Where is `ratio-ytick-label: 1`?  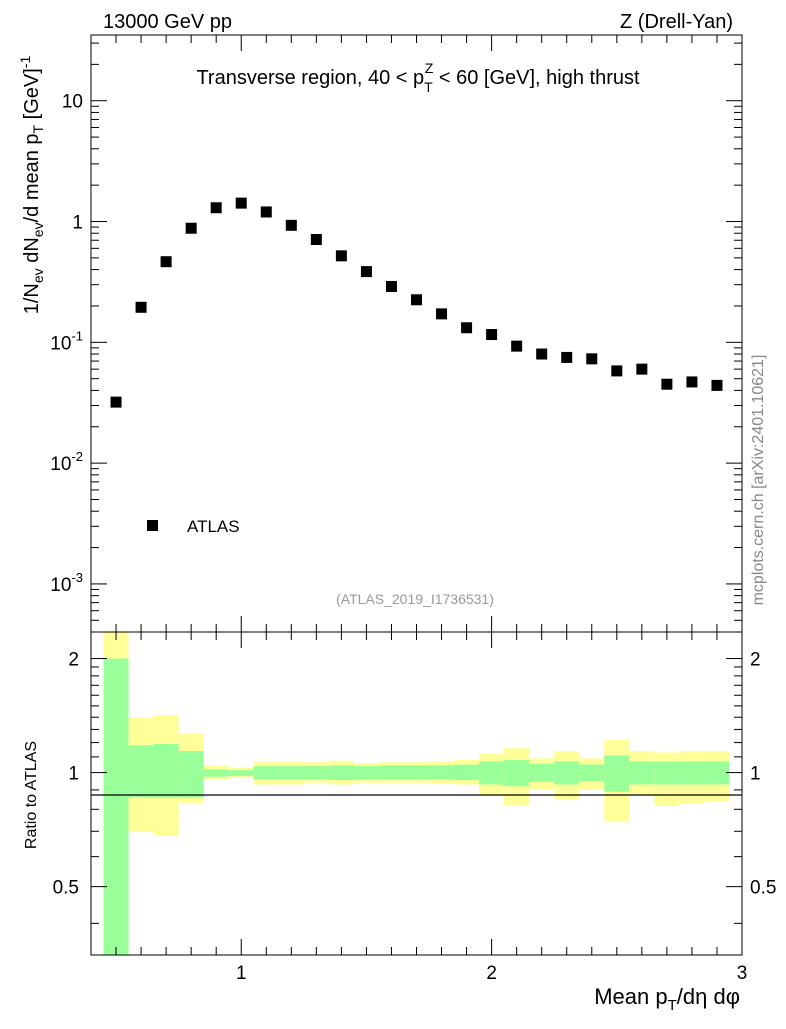 ratio-ytick-label: 1 is located at coordinates (73, 774).